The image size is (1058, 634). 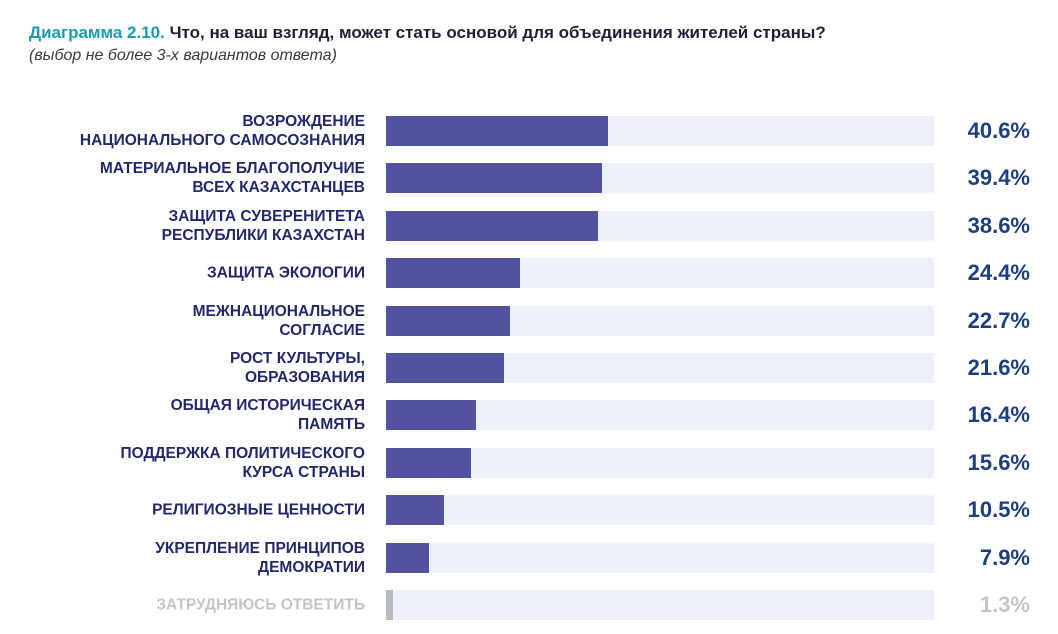 I want to click on bar-row: Межнациональное согласие 22.7%, so click(x=529, y=321).